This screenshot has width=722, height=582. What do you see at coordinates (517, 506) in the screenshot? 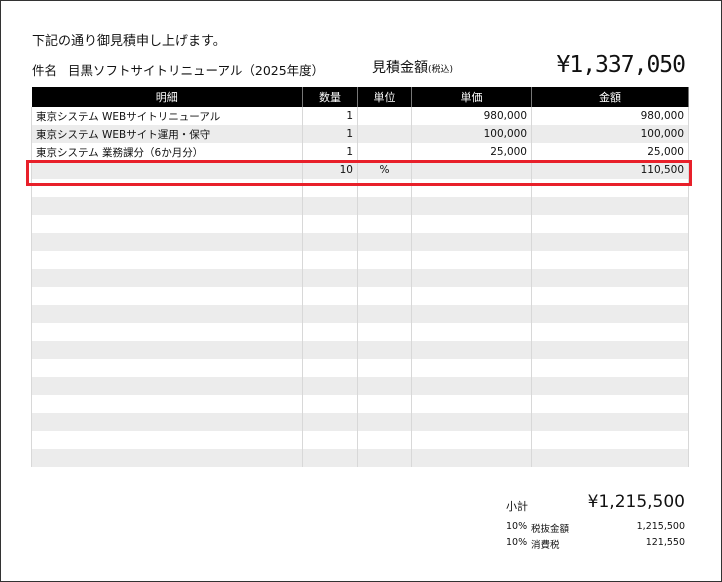
I see `subtotal-label: 小計` at bounding box center [517, 506].